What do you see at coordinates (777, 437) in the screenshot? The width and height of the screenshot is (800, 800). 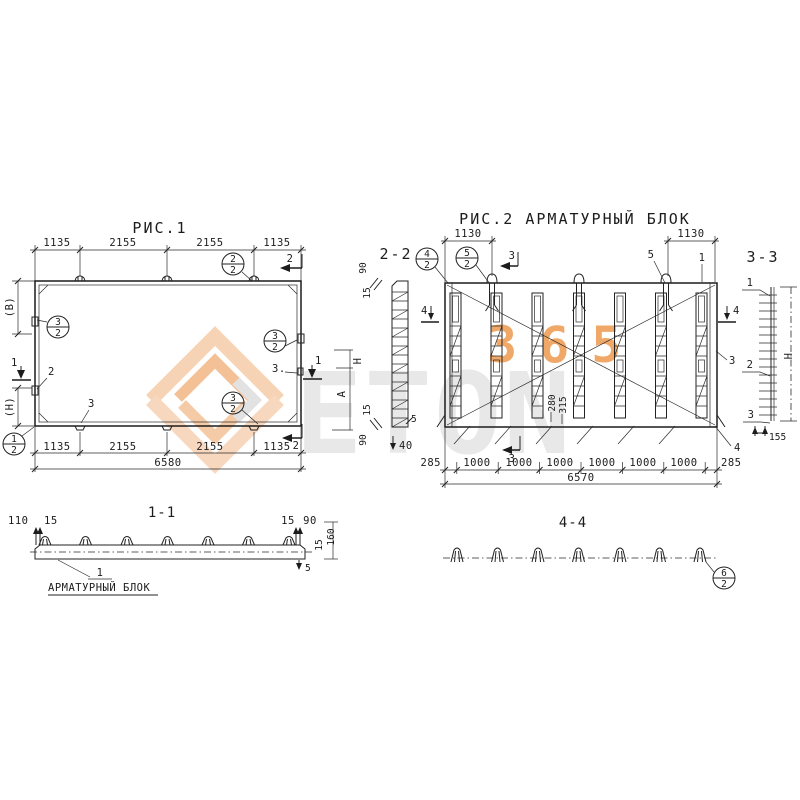 I see `dim-label: 155` at bounding box center [777, 437].